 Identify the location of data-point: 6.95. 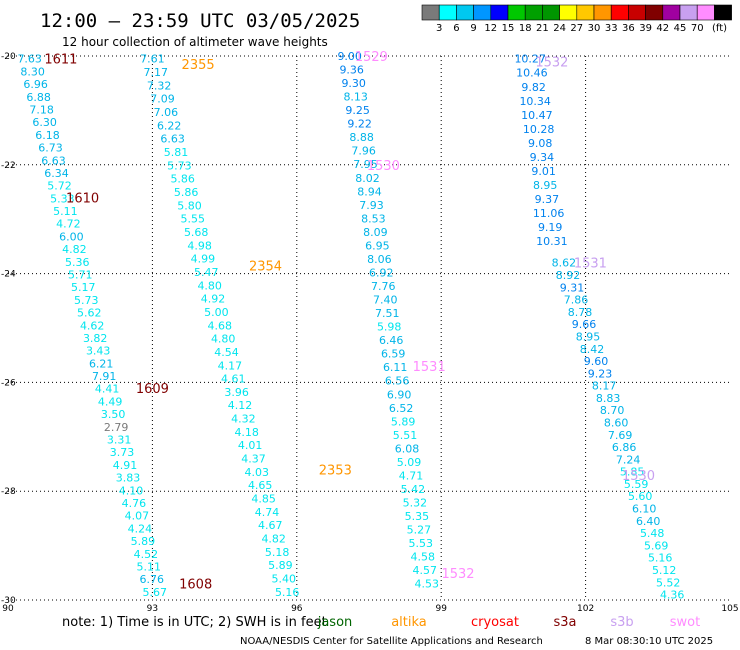
(377, 245).